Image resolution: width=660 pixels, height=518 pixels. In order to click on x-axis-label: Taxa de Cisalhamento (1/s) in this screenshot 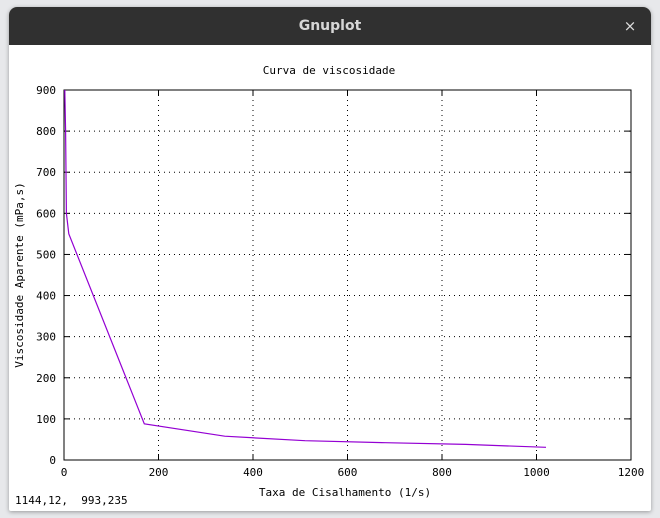, I will do `click(345, 492)`.